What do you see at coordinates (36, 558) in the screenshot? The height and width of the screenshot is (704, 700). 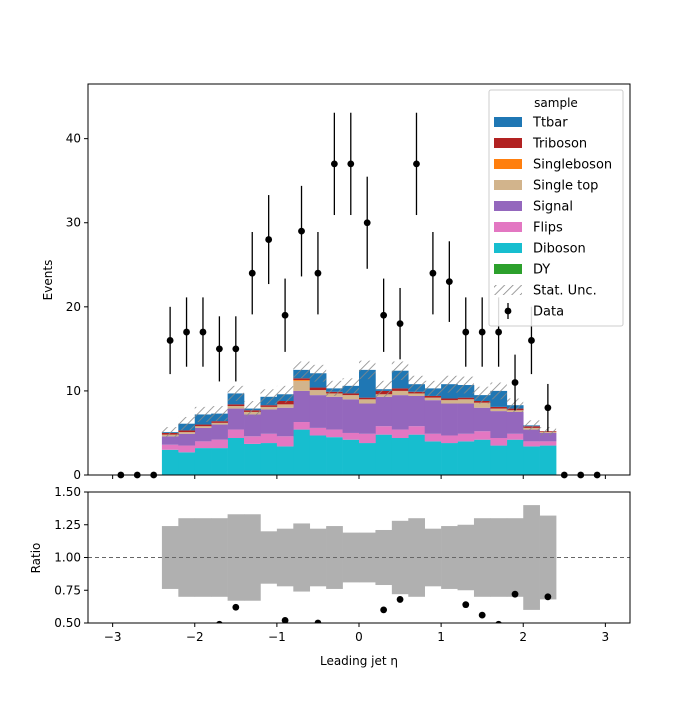 I see `ratio-y-axis-label: Ratio` at bounding box center [36, 558].